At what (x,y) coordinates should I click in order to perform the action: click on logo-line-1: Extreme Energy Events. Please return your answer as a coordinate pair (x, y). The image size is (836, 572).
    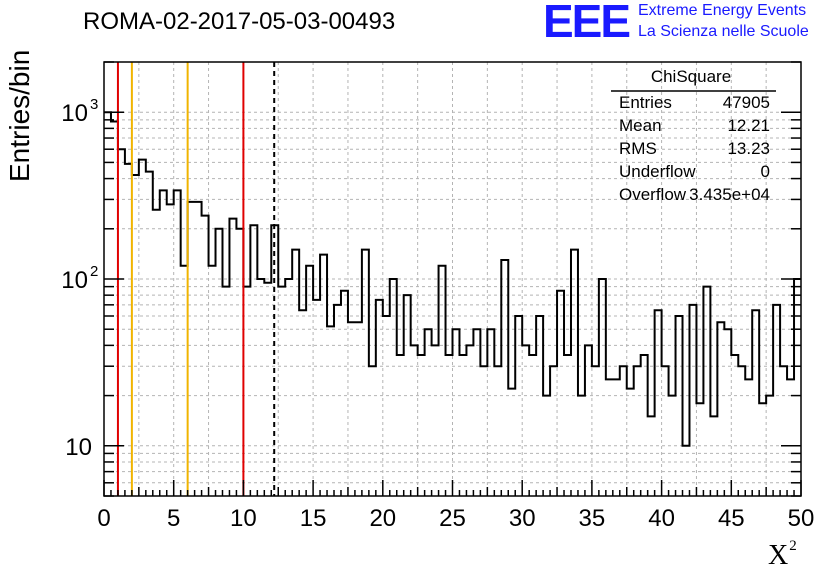
    Looking at the image, I should click on (722, 10).